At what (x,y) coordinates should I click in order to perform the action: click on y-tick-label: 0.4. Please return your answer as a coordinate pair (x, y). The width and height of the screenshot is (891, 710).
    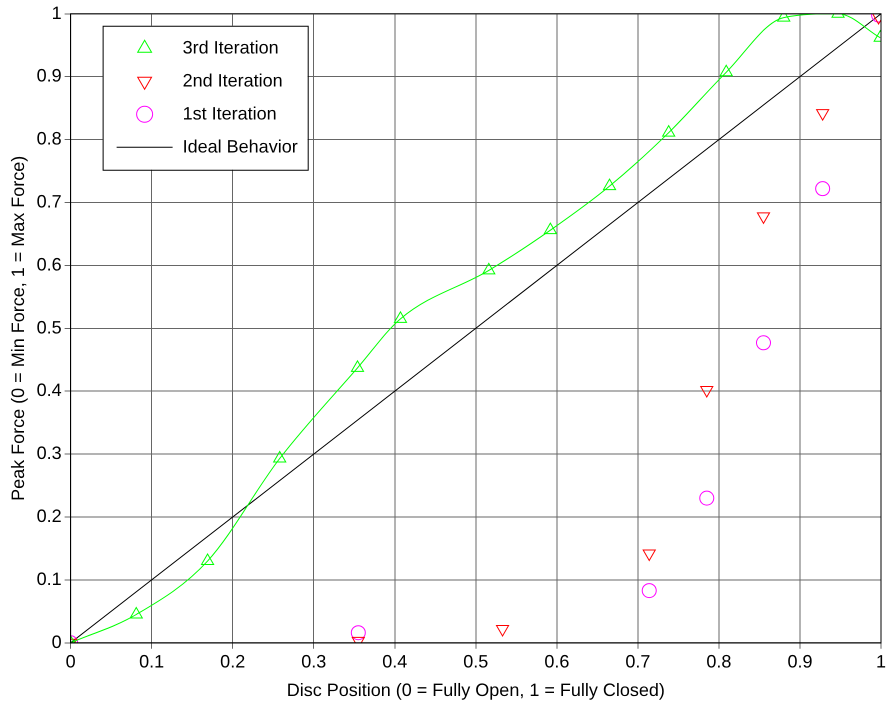
    Looking at the image, I should click on (49, 390).